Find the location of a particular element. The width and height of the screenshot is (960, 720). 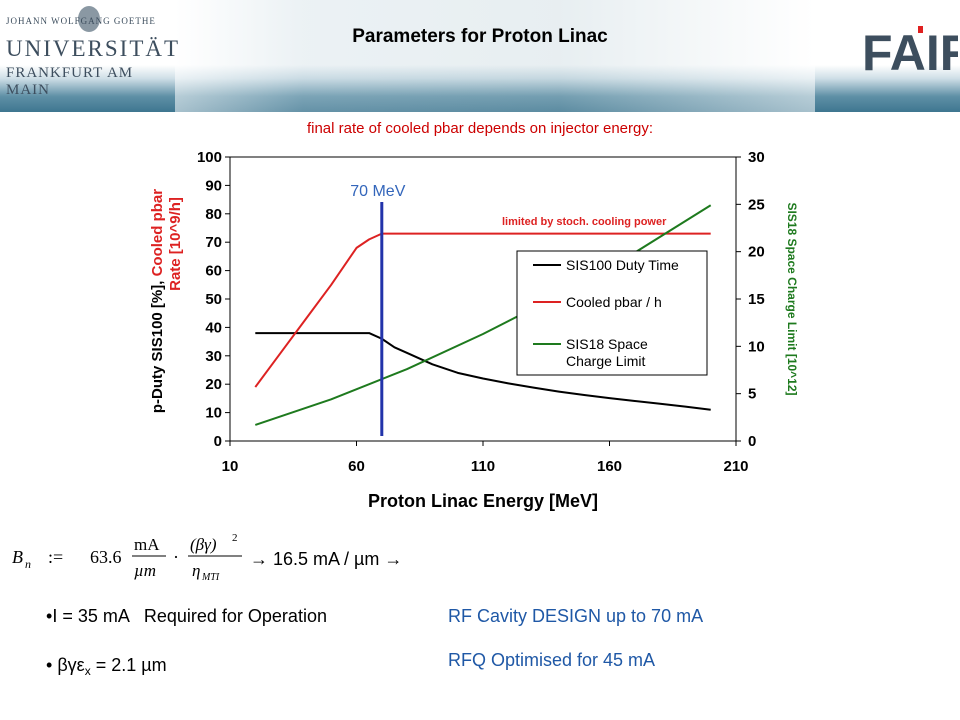

y-left-tick-label: 0 is located at coordinates (218, 441).